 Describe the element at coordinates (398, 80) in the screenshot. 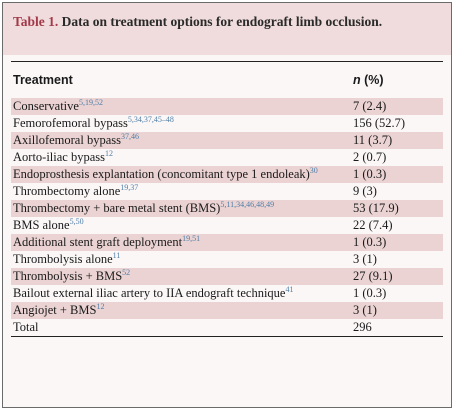

I see `count-column-header: n (%)` at that location.